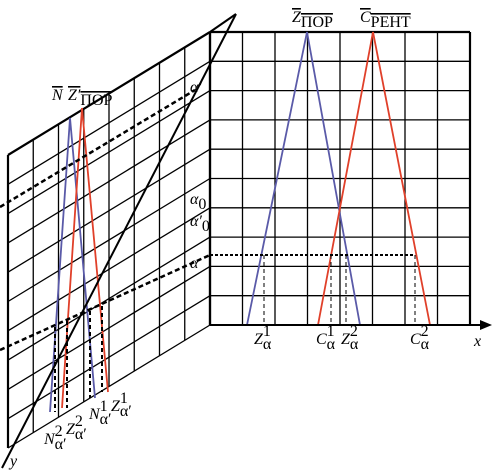  What do you see at coordinates (223, 23) in the screenshot?
I see `axis-extension` at bounding box center [223, 23].